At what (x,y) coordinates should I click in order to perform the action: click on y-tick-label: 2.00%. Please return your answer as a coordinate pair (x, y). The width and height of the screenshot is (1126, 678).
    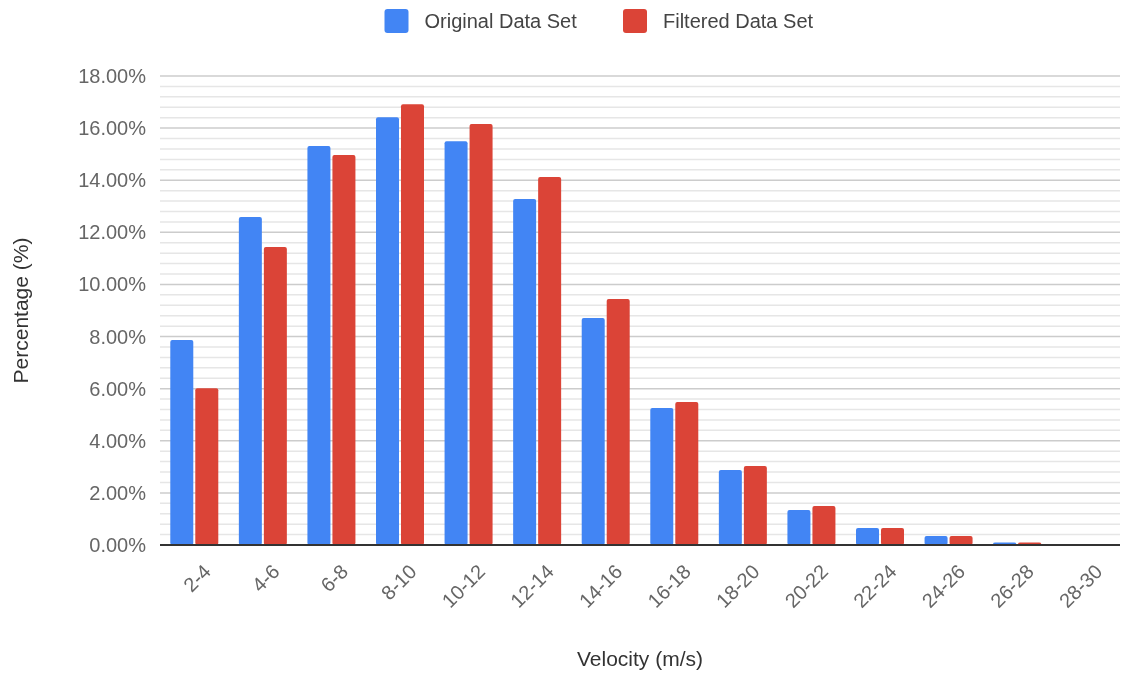
    Looking at the image, I should click on (118, 492).